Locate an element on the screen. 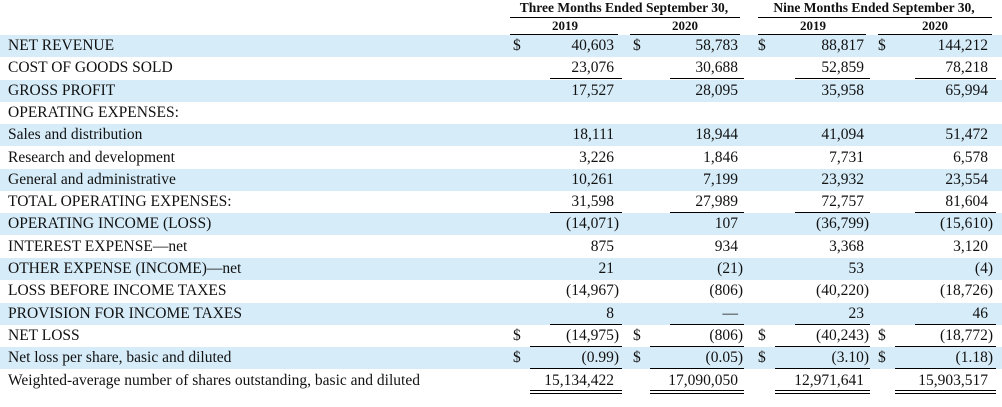  table-cell: (14,967) is located at coordinates (592, 291).